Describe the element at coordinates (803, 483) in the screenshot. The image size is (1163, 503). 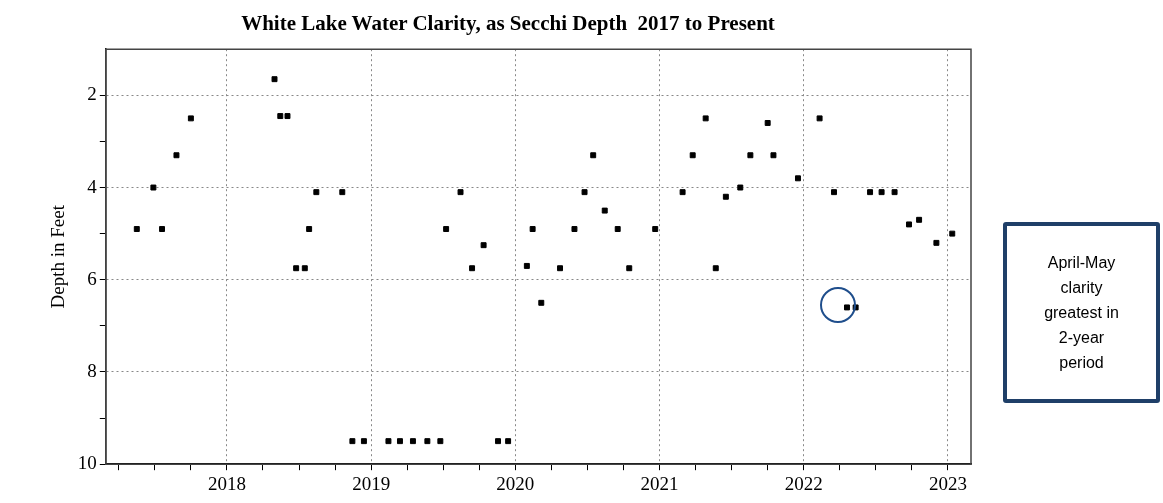
I see `x-tick-label: 2022` at that location.